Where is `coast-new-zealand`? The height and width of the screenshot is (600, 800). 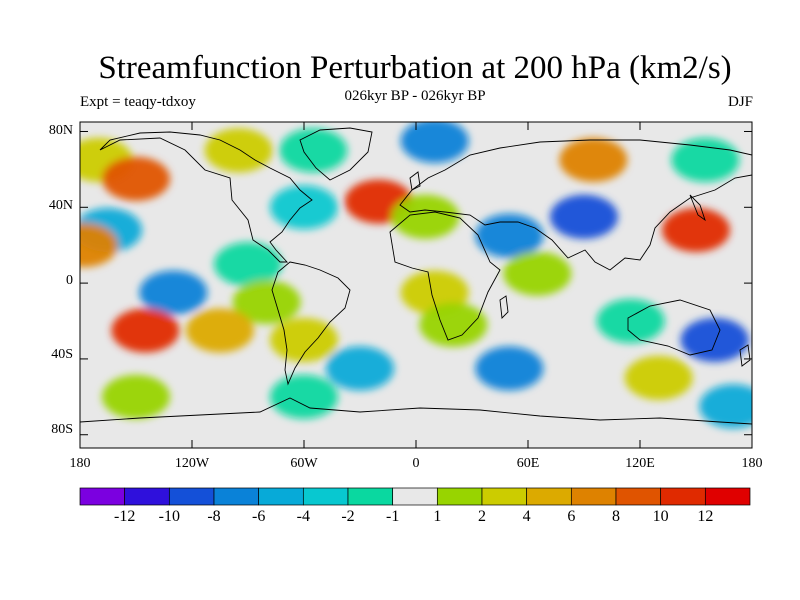 coast-new-zealand is located at coordinates (745, 355).